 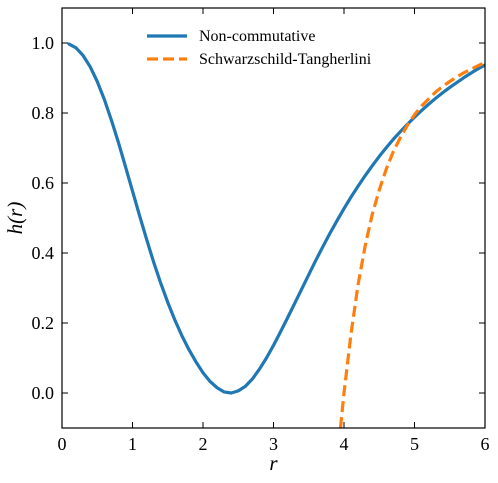 What do you see at coordinates (43, 43) in the screenshot?
I see `y-tick-label: 1.0` at bounding box center [43, 43].